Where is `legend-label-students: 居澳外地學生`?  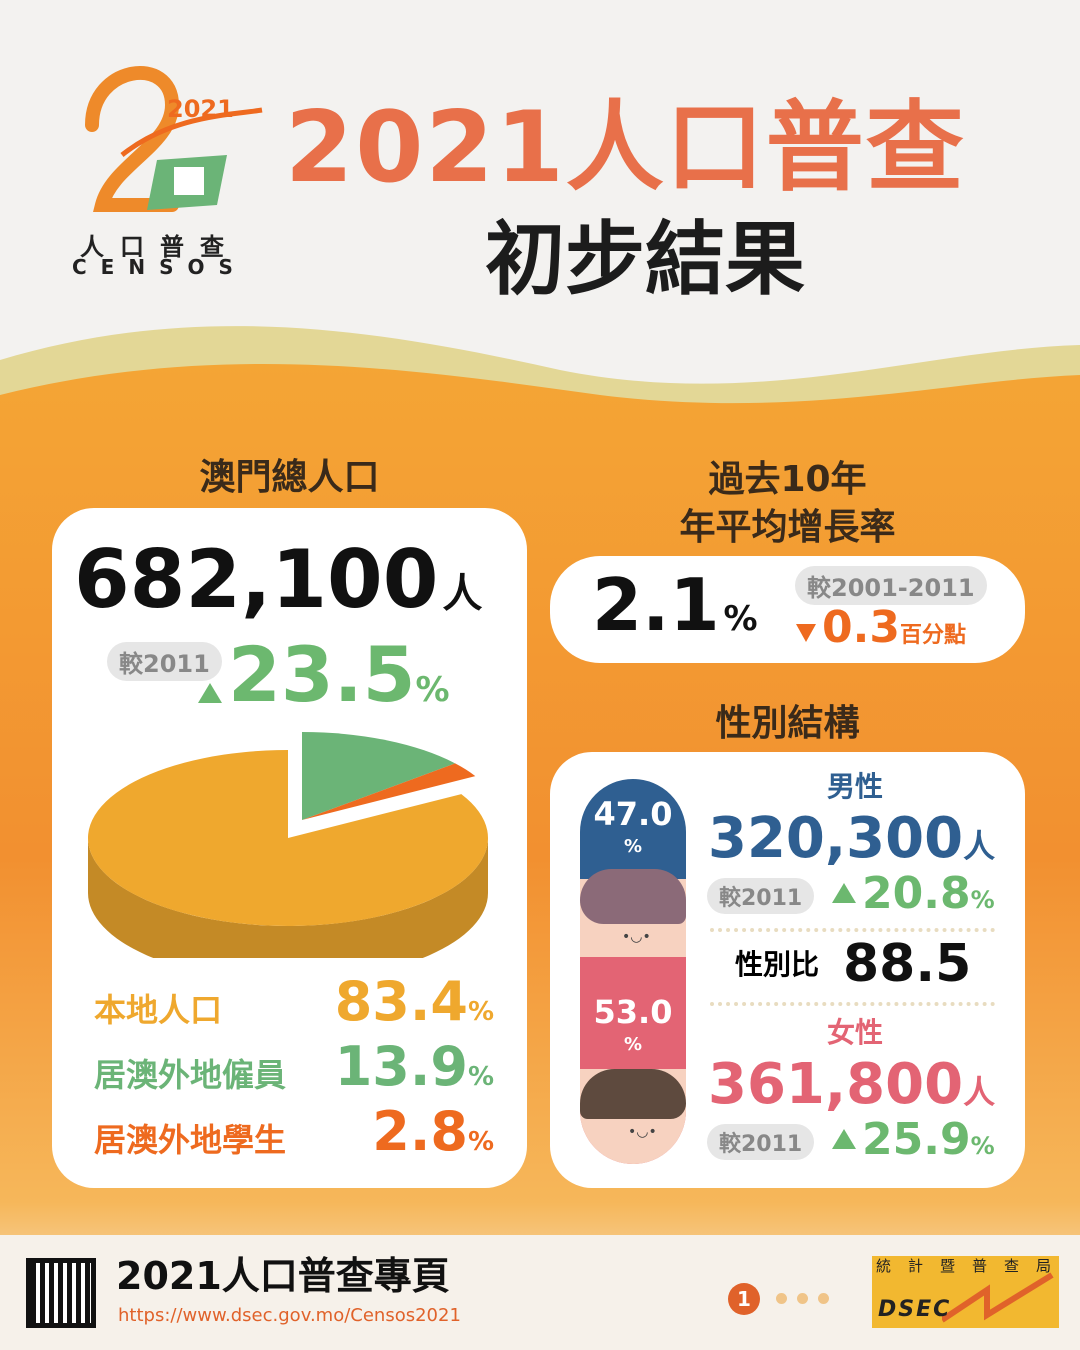 legend-label-students: 居澳外地學生 is located at coordinates (190, 1140).